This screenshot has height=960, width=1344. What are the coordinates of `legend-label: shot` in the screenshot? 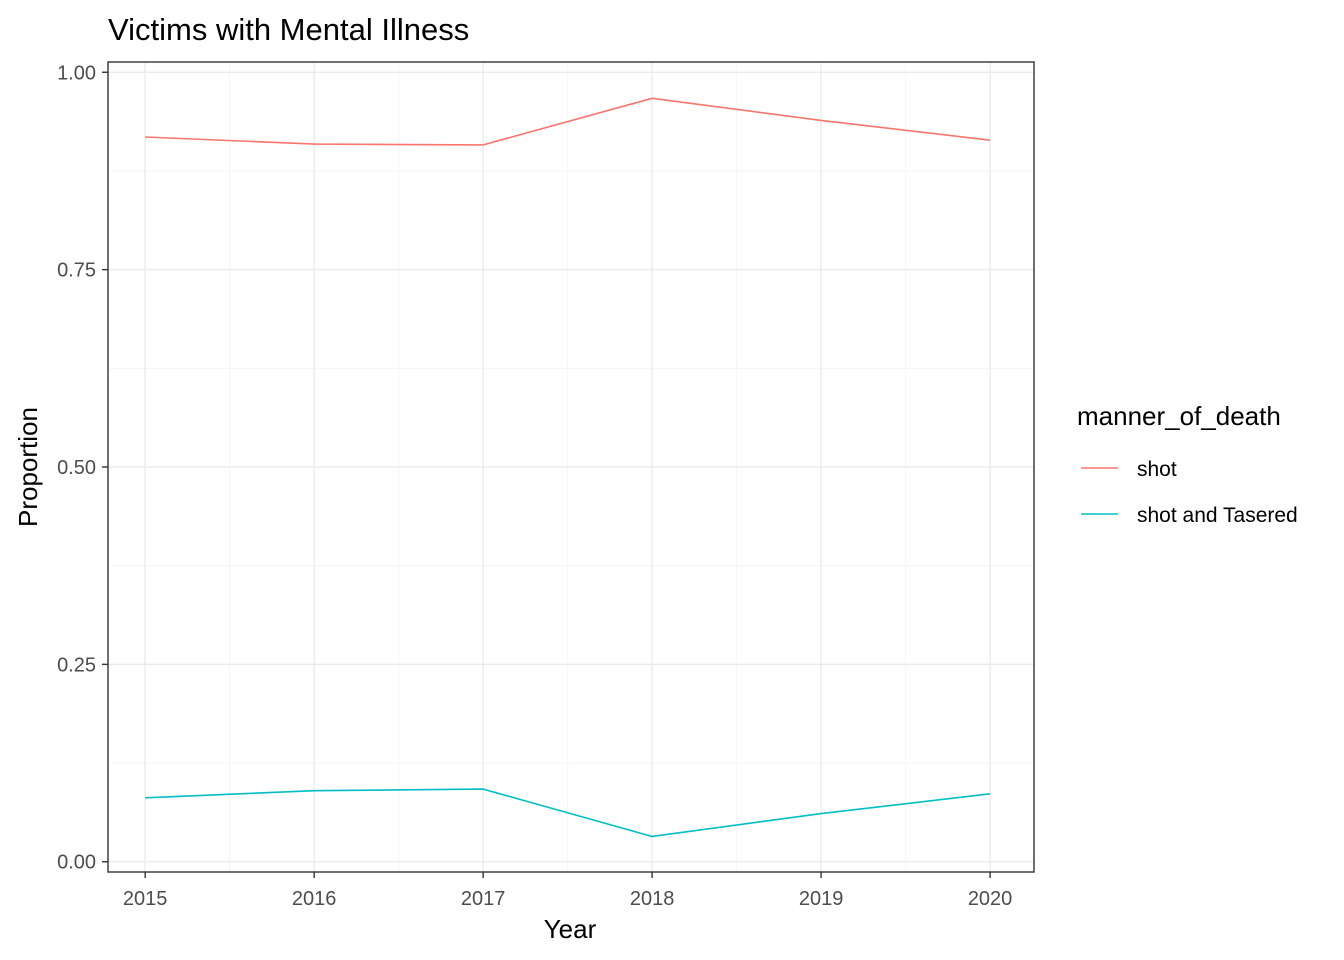 It's located at (1157, 469).